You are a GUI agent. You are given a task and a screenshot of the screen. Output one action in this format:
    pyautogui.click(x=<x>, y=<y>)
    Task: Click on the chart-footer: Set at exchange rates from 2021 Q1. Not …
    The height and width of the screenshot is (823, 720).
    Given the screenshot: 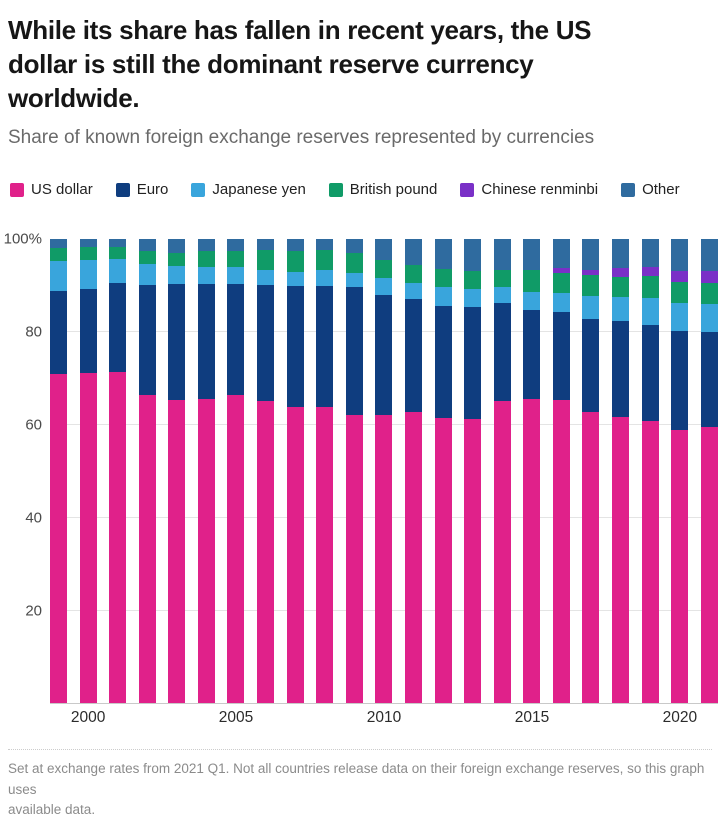 What is the action you would take?
    pyautogui.click(x=360, y=786)
    